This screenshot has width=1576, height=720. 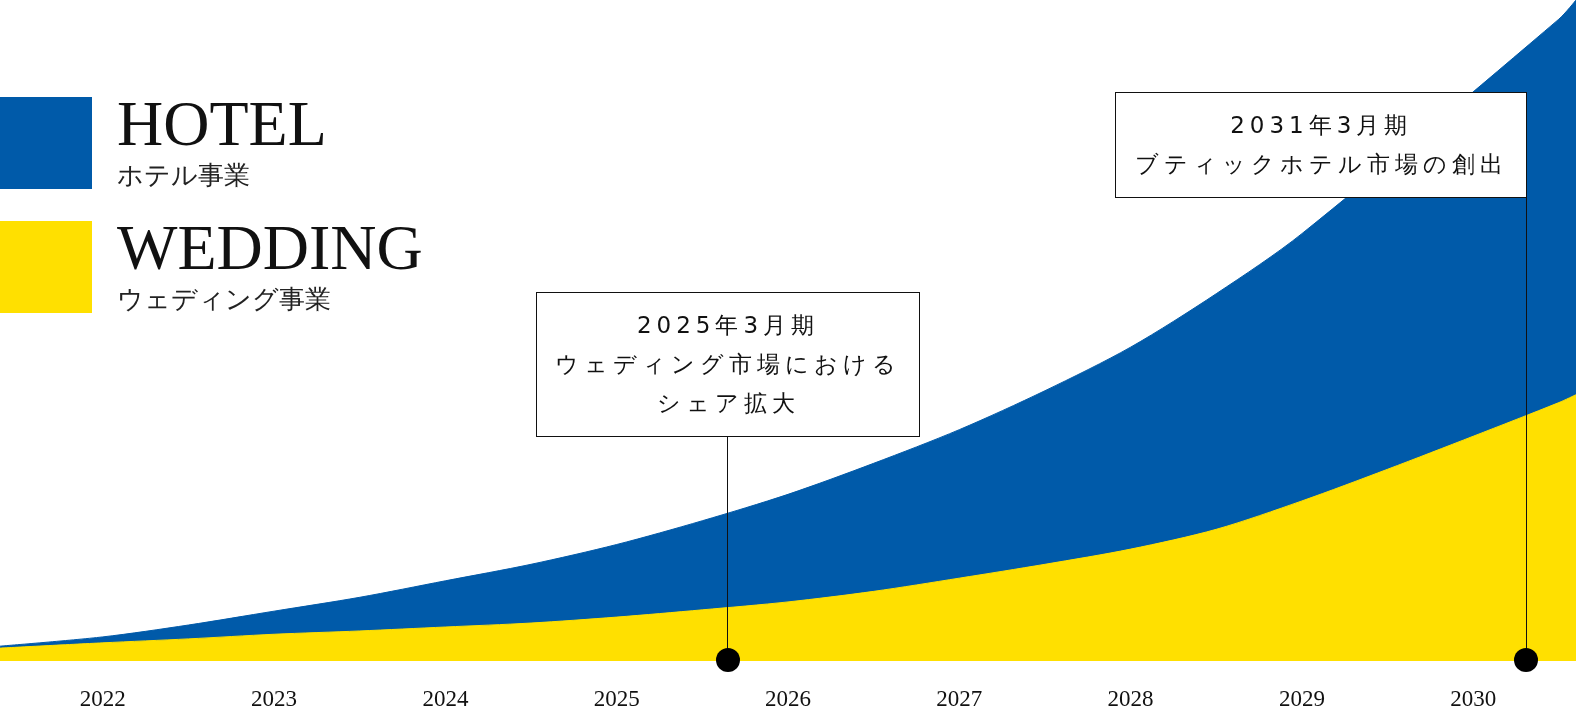 I want to click on annotation: 2025年3月期, so click(x=728, y=325).